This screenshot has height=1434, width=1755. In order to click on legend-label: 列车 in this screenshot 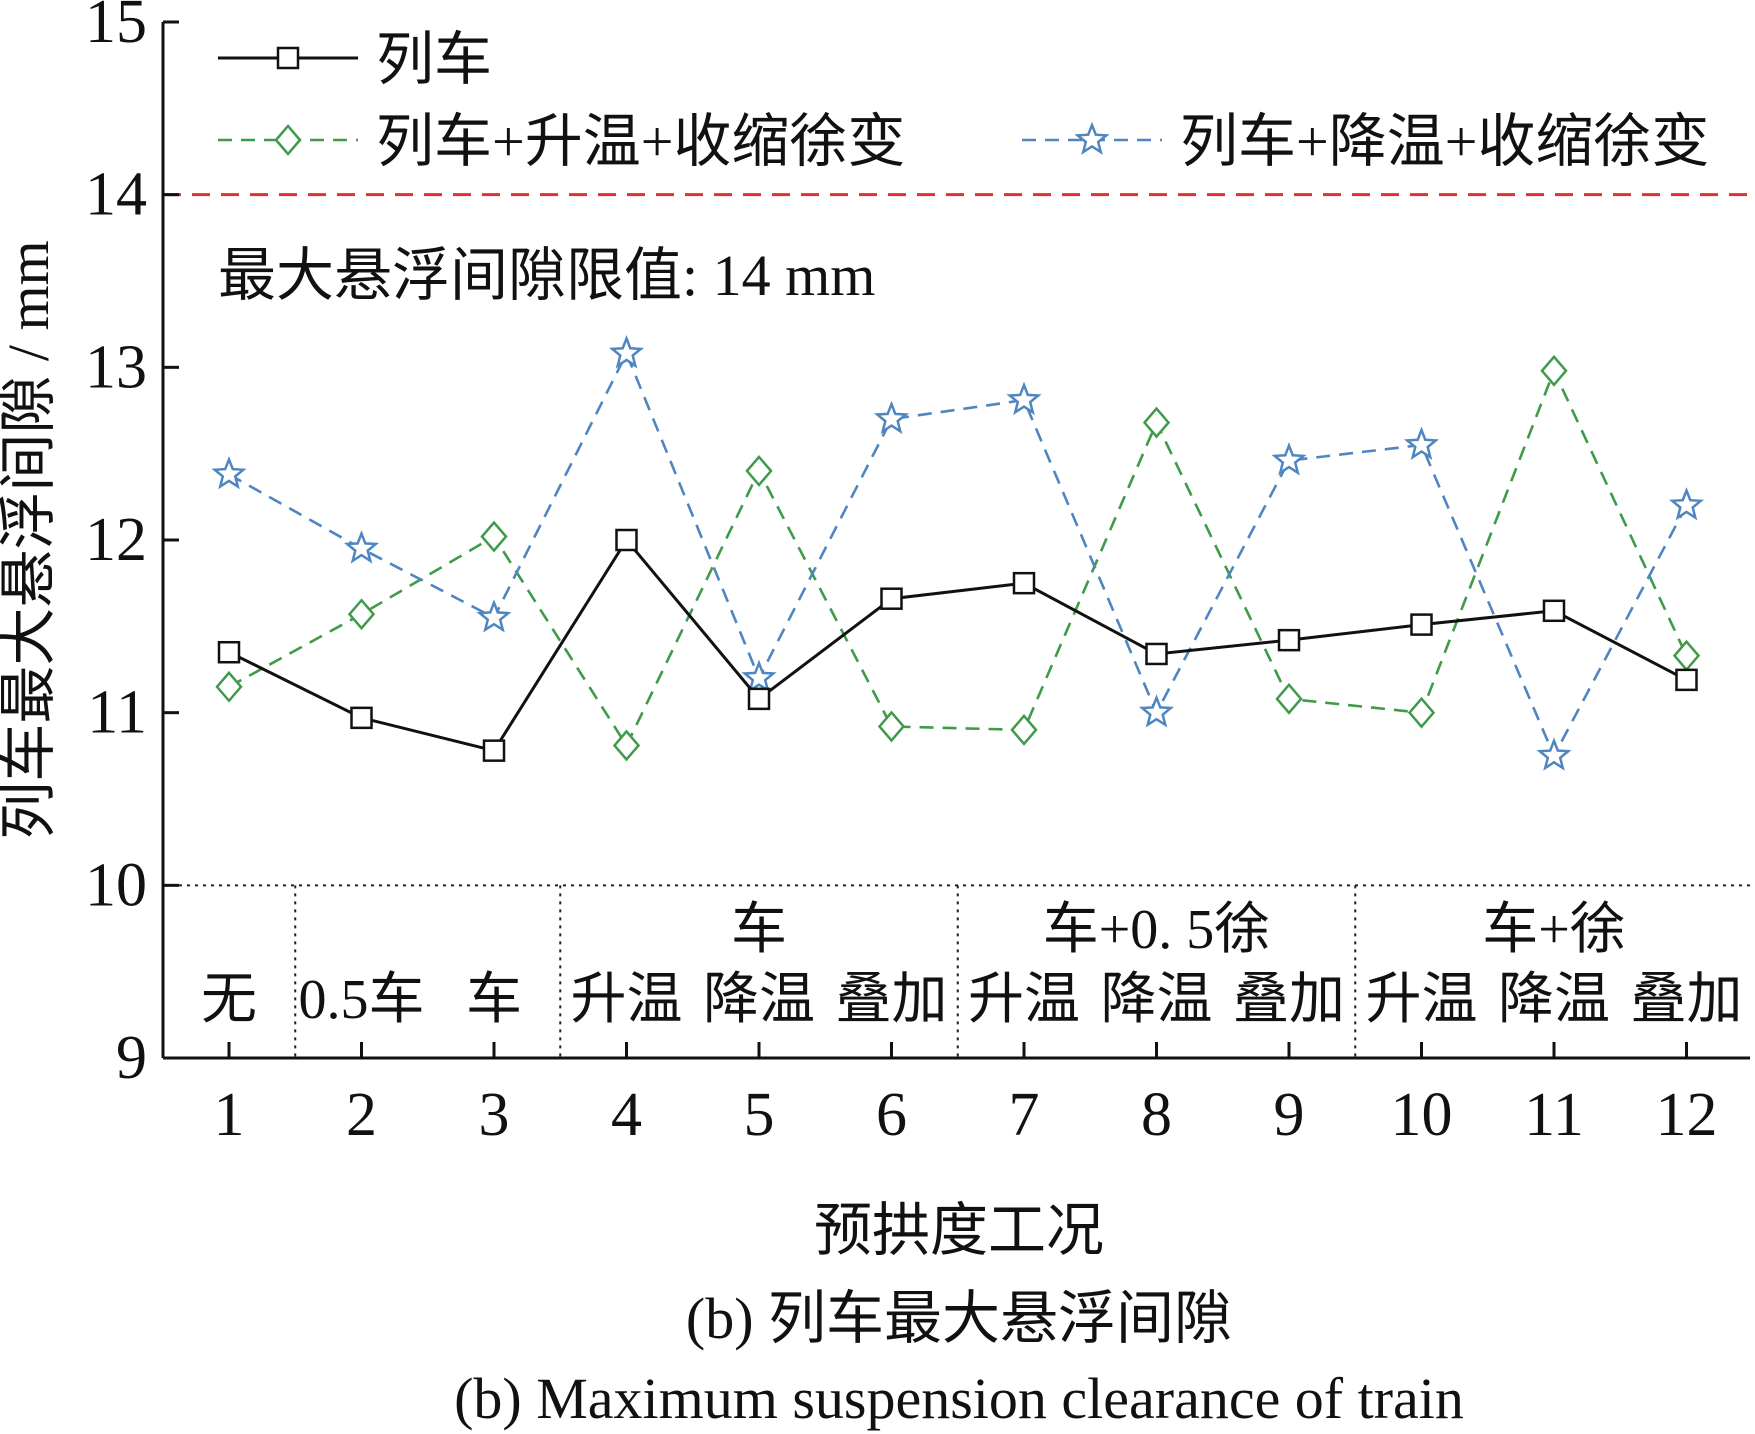, I will do `click(434, 59)`.